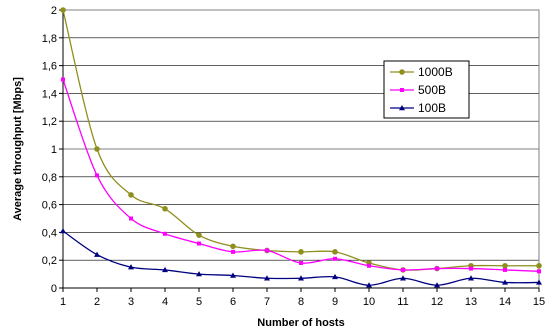  Describe the element at coordinates (97, 302) in the screenshot. I see `x-tick-label: 2` at that location.